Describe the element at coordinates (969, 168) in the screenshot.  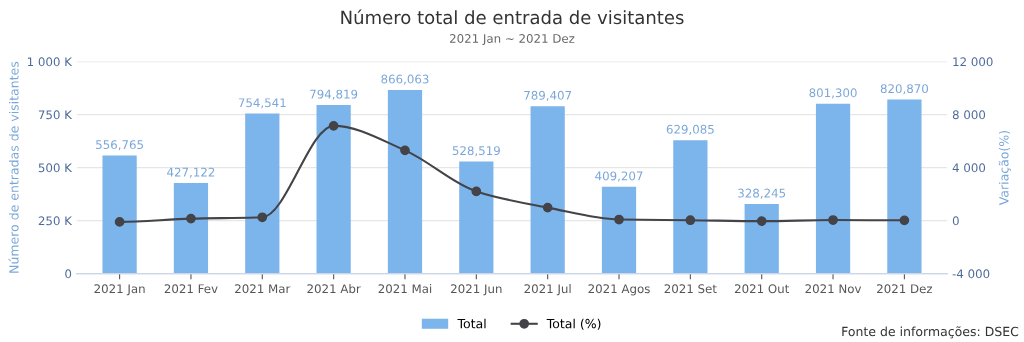
I see `y2-tick-label: 4 000` at that location.